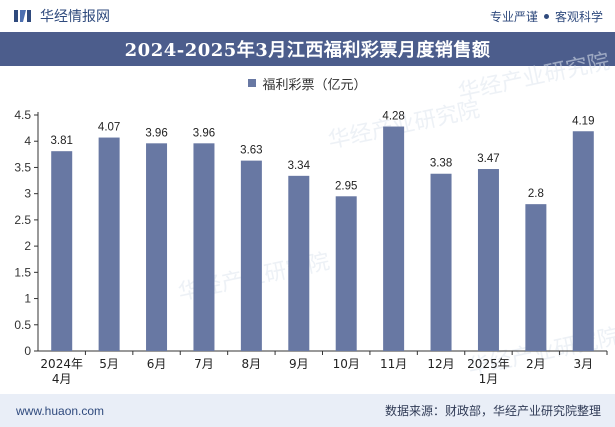 The image size is (615, 427). I want to click on legend-swatch, so click(252, 83).